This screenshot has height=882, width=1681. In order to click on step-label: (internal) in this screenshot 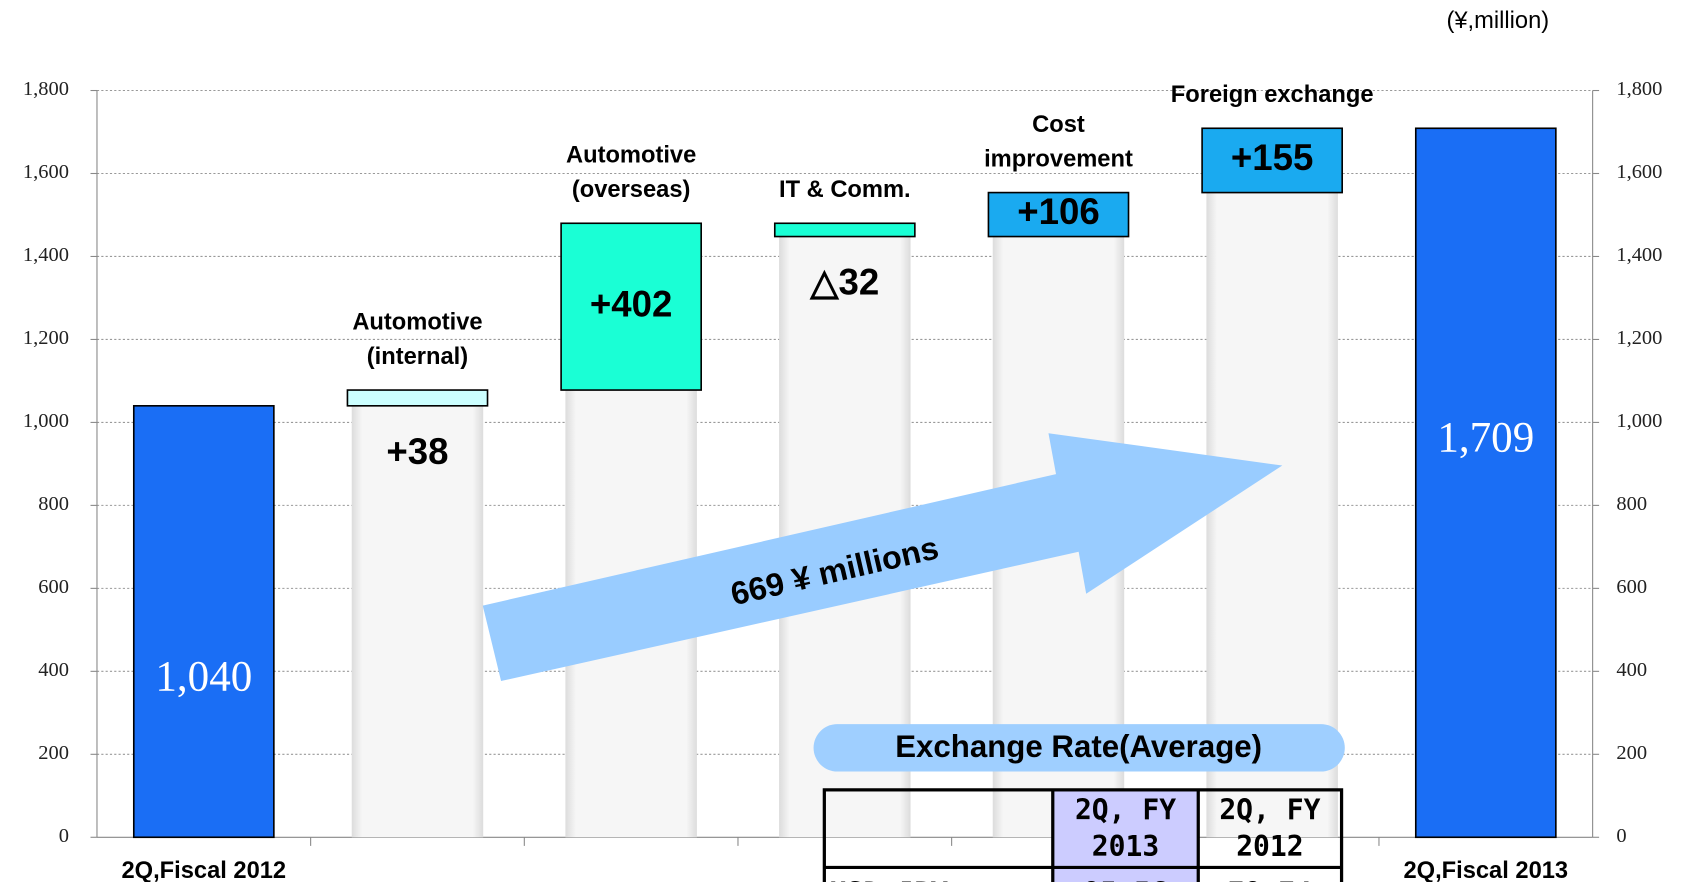, I will do `click(417, 357)`.